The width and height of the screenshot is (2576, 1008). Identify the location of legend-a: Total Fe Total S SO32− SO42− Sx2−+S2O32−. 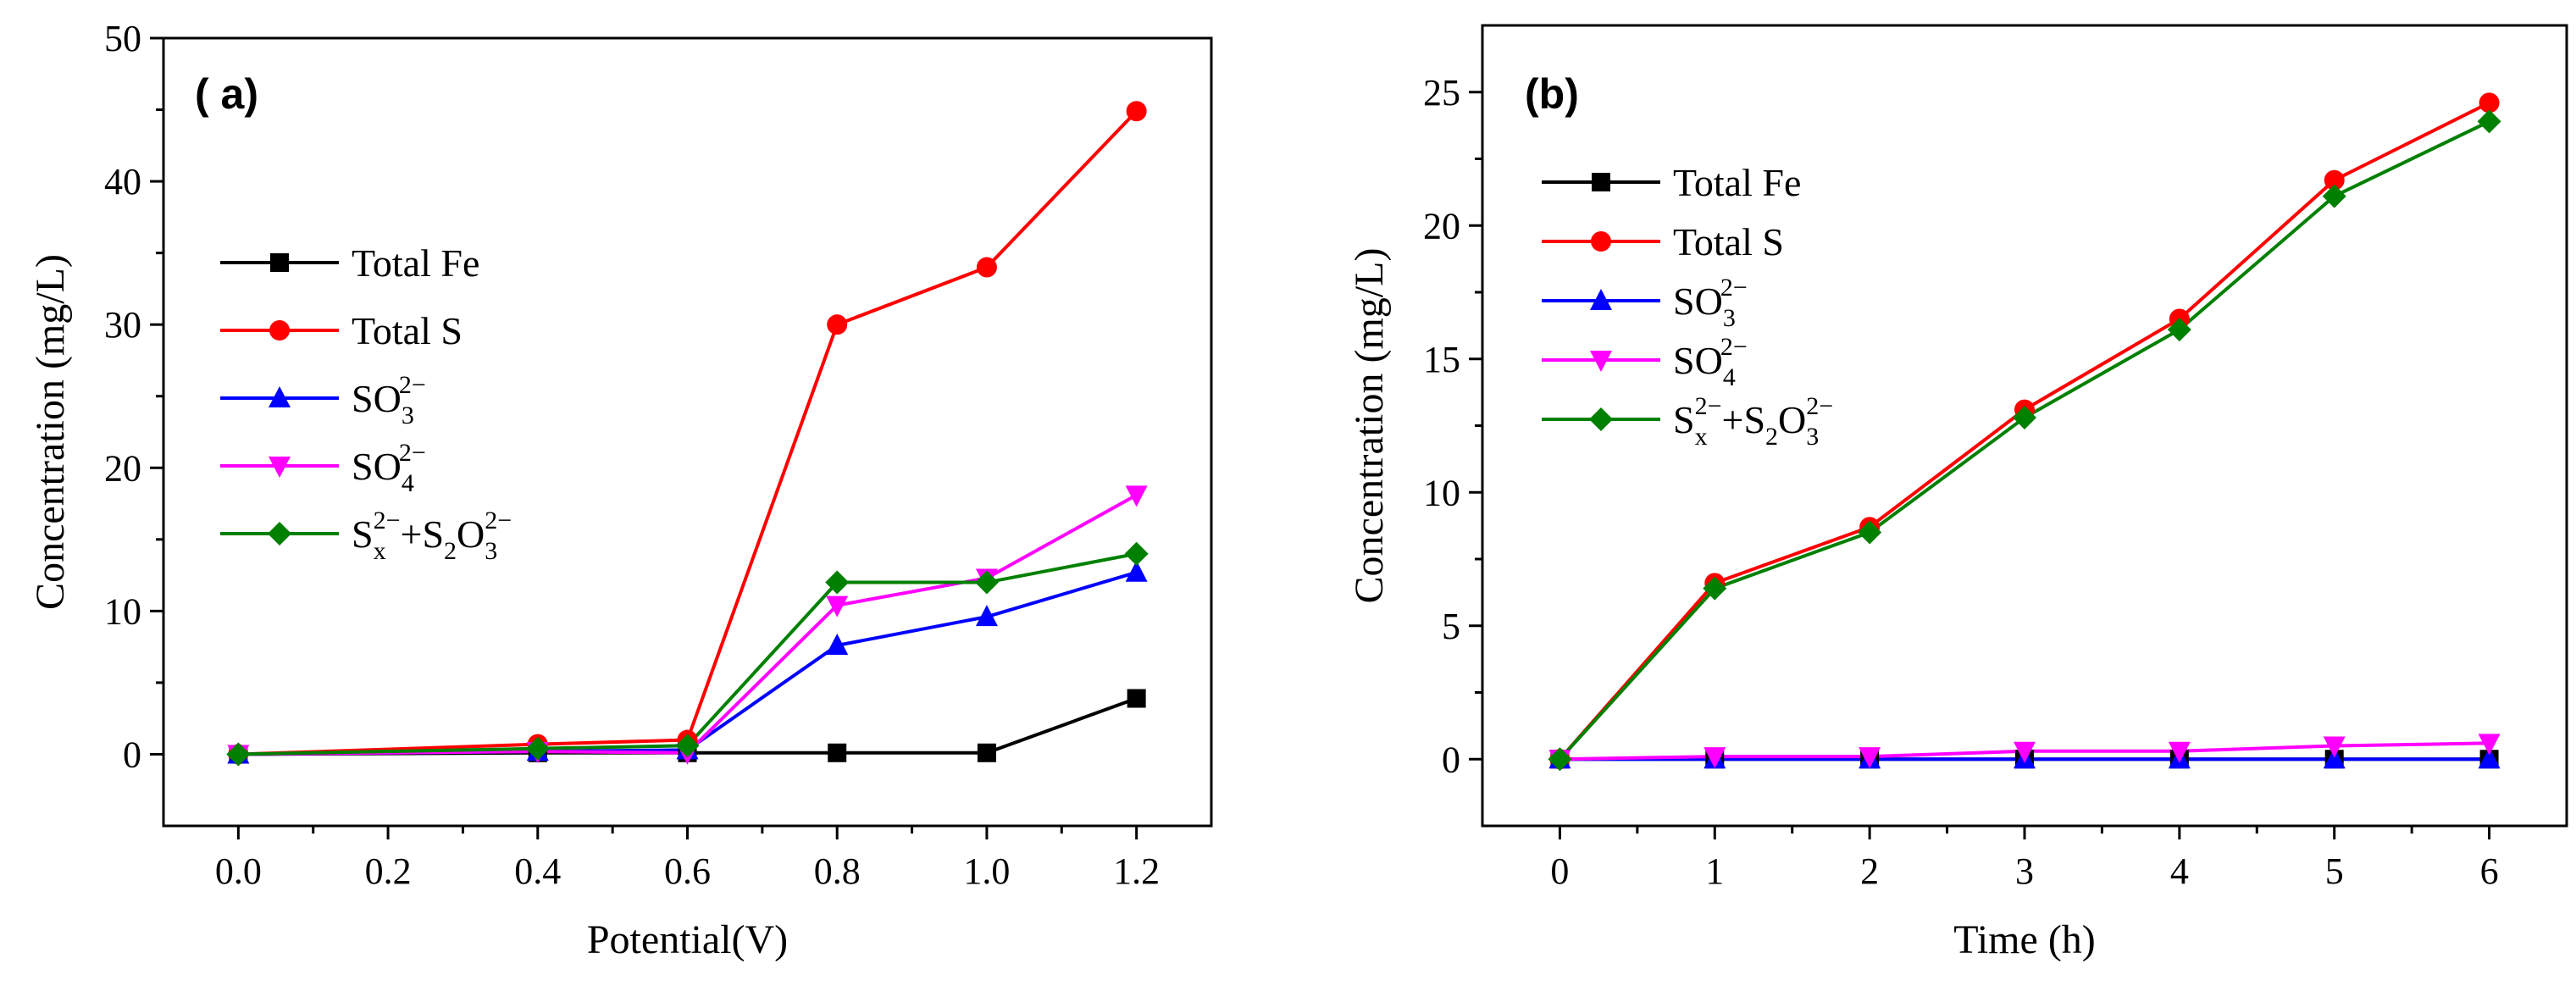
(366, 403).